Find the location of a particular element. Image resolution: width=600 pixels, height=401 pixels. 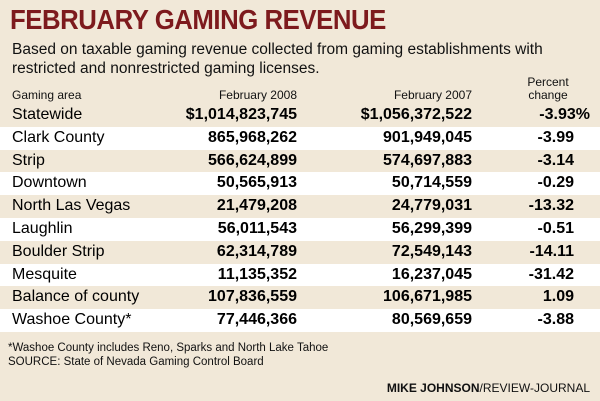

value-cell: -3.88 is located at coordinates (555, 320).